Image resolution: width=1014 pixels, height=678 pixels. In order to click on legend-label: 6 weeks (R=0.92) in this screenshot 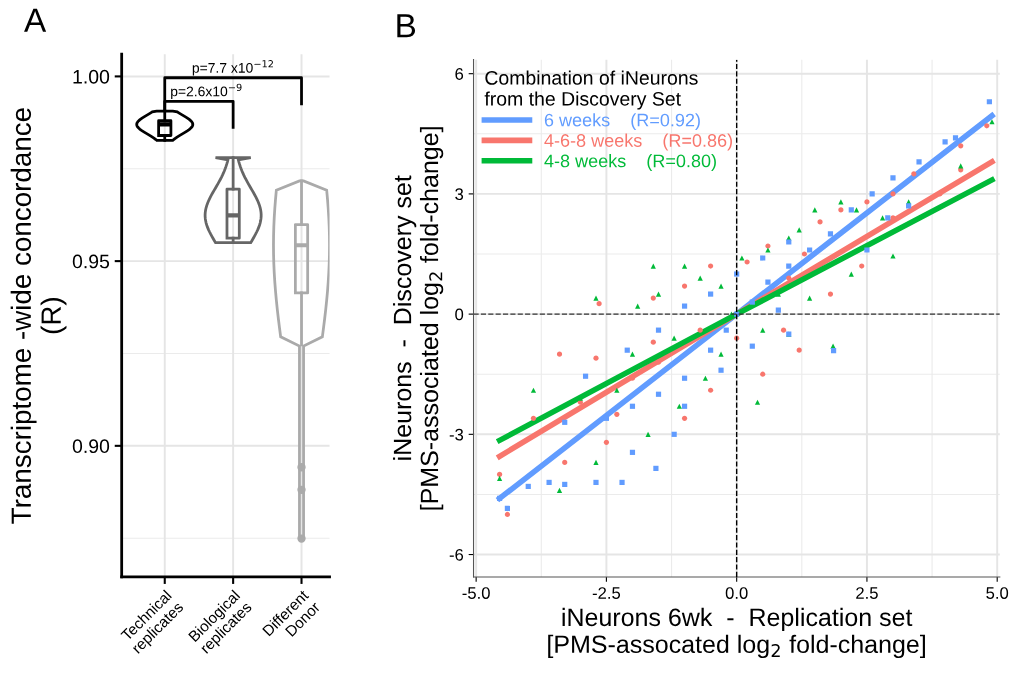, I will do `click(622, 121)`.